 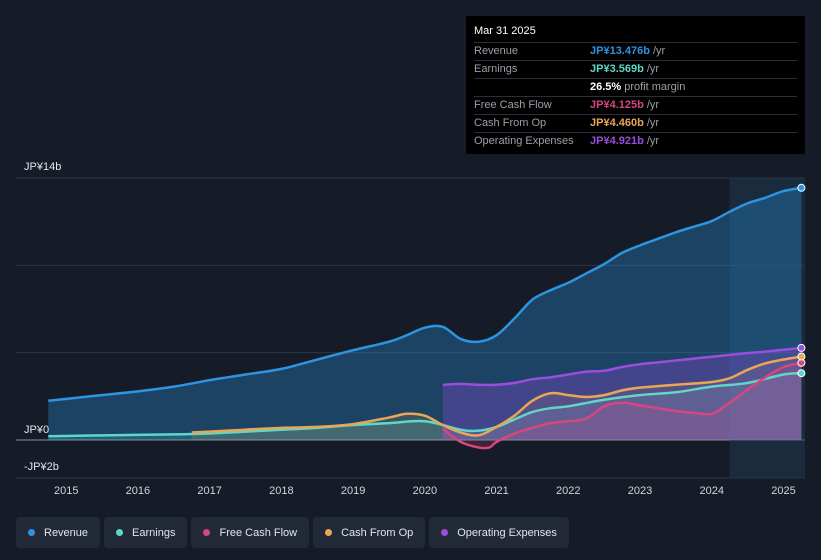 I want to click on tooltip-row-value: JP¥3.569b, so click(x=617, y=69).